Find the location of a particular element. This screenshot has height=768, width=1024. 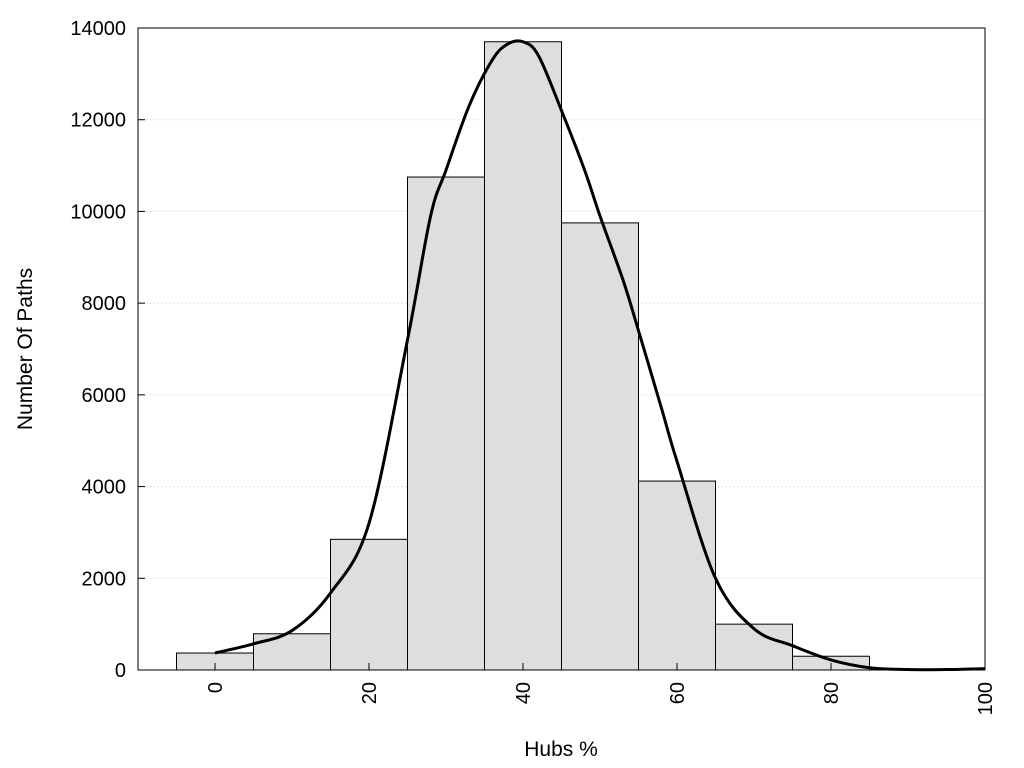

x-tick-label-2: 40 is located at coordinates (524, 693).